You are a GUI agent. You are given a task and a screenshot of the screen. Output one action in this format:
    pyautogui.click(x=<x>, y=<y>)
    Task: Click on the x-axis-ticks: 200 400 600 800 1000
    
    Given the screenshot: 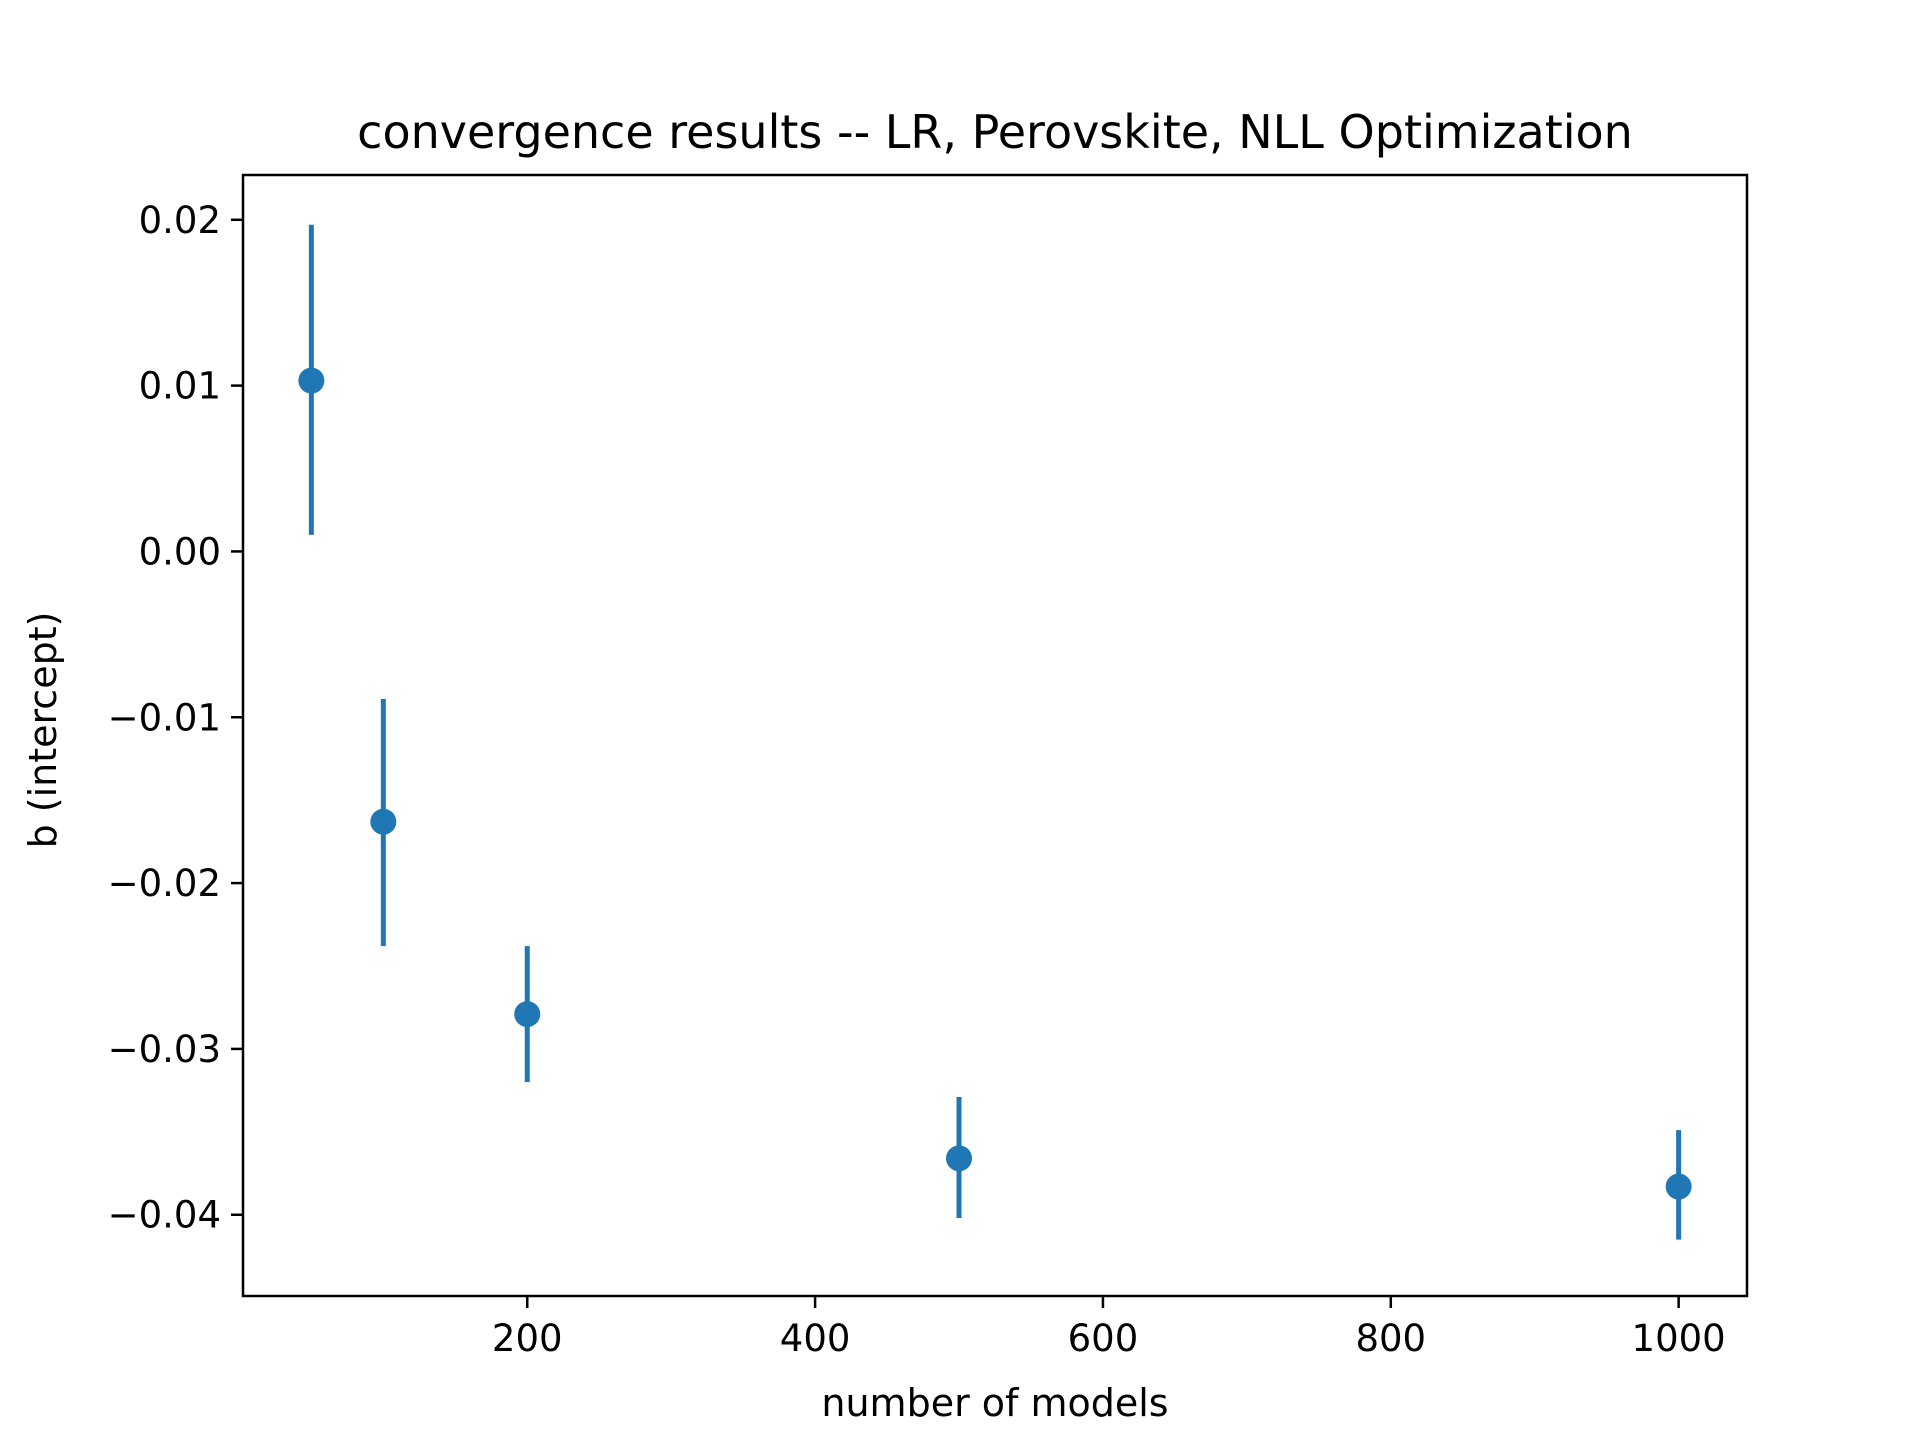 What is the action you would take?
    pyautogui.click(x=1109, y=1328)
    